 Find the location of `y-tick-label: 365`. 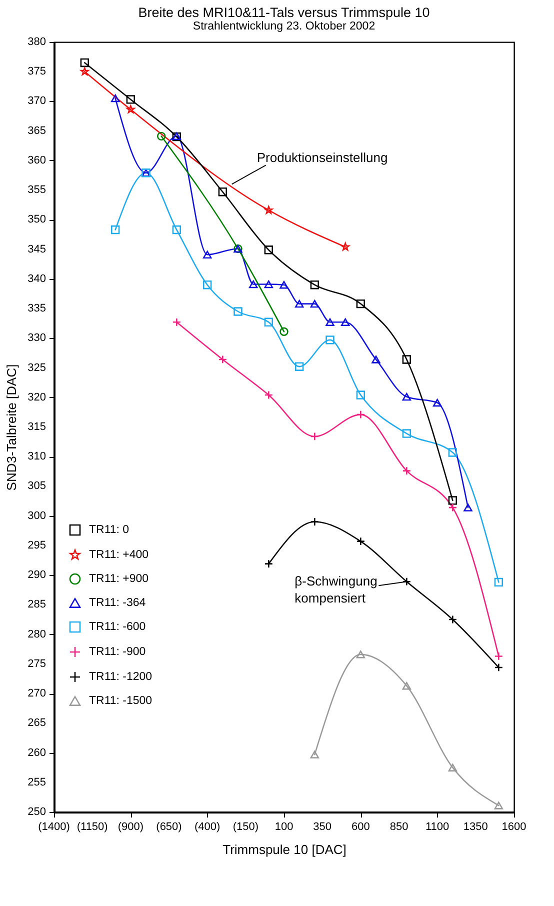

y-tick-label: 365 is located at coordinates (37, 130).